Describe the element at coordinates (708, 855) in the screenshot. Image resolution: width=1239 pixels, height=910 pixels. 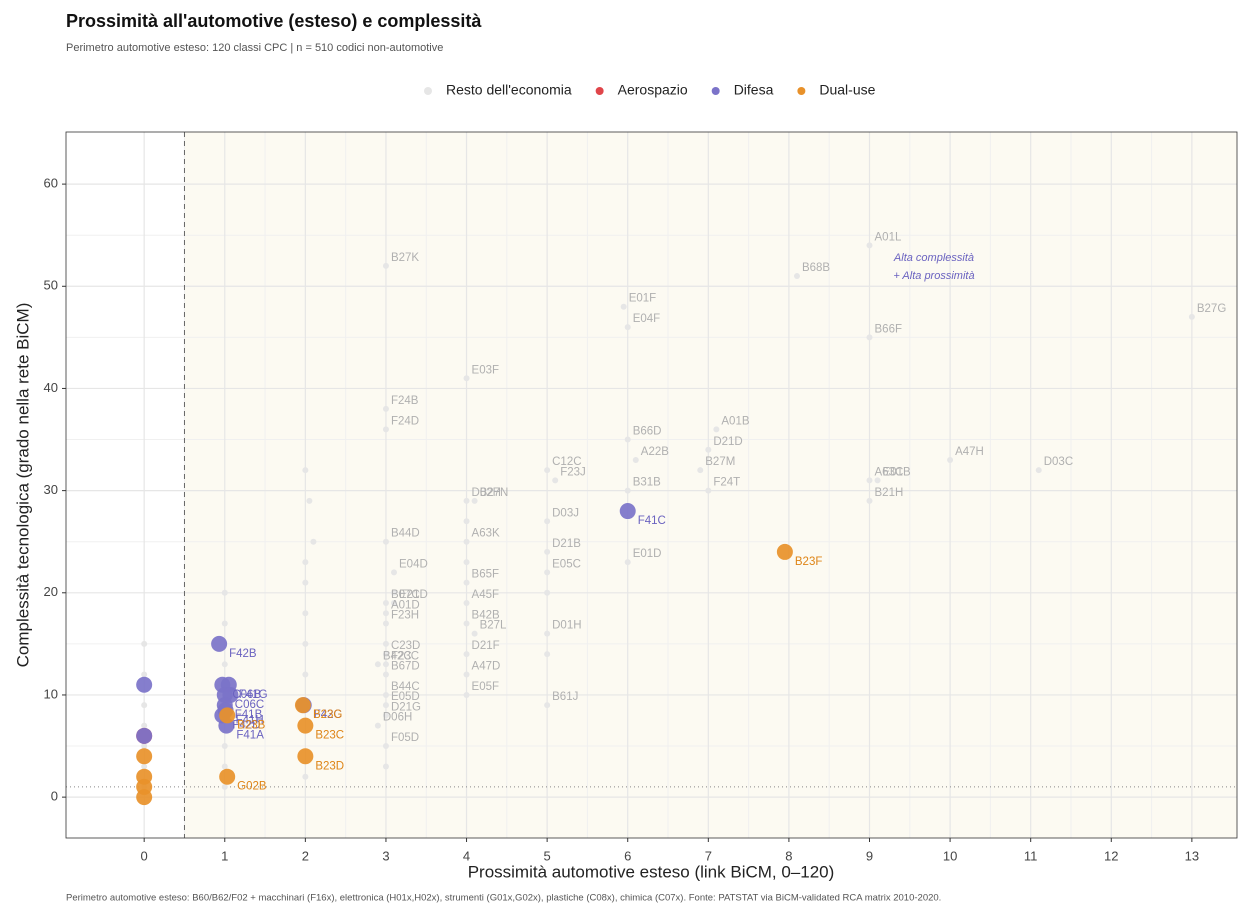
I see `x-tick-label: 7` at that location.